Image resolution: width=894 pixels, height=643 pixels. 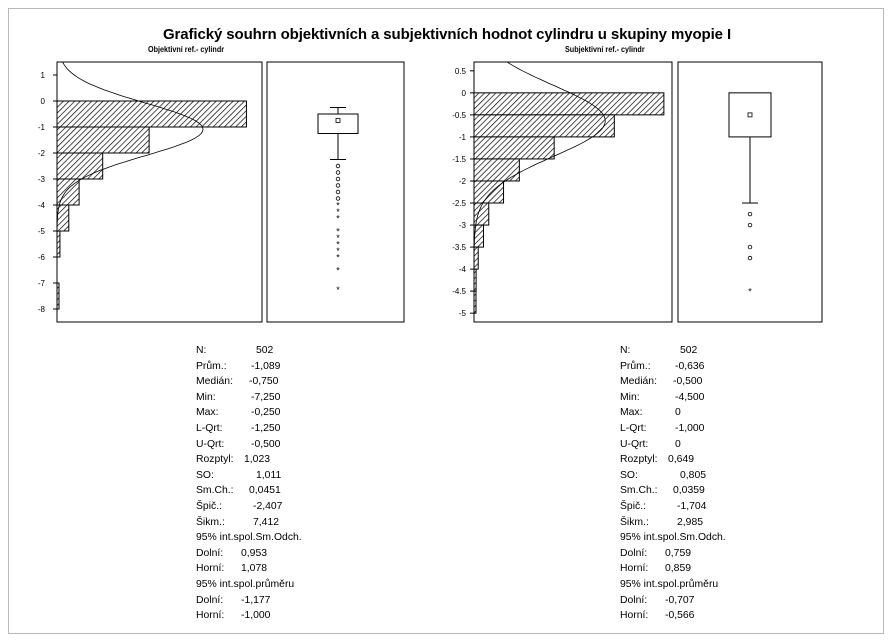 What do you see at coordinates (689, 350) in the screenshot?
I see `stat-value: 502` at bounding box center [689, 350].